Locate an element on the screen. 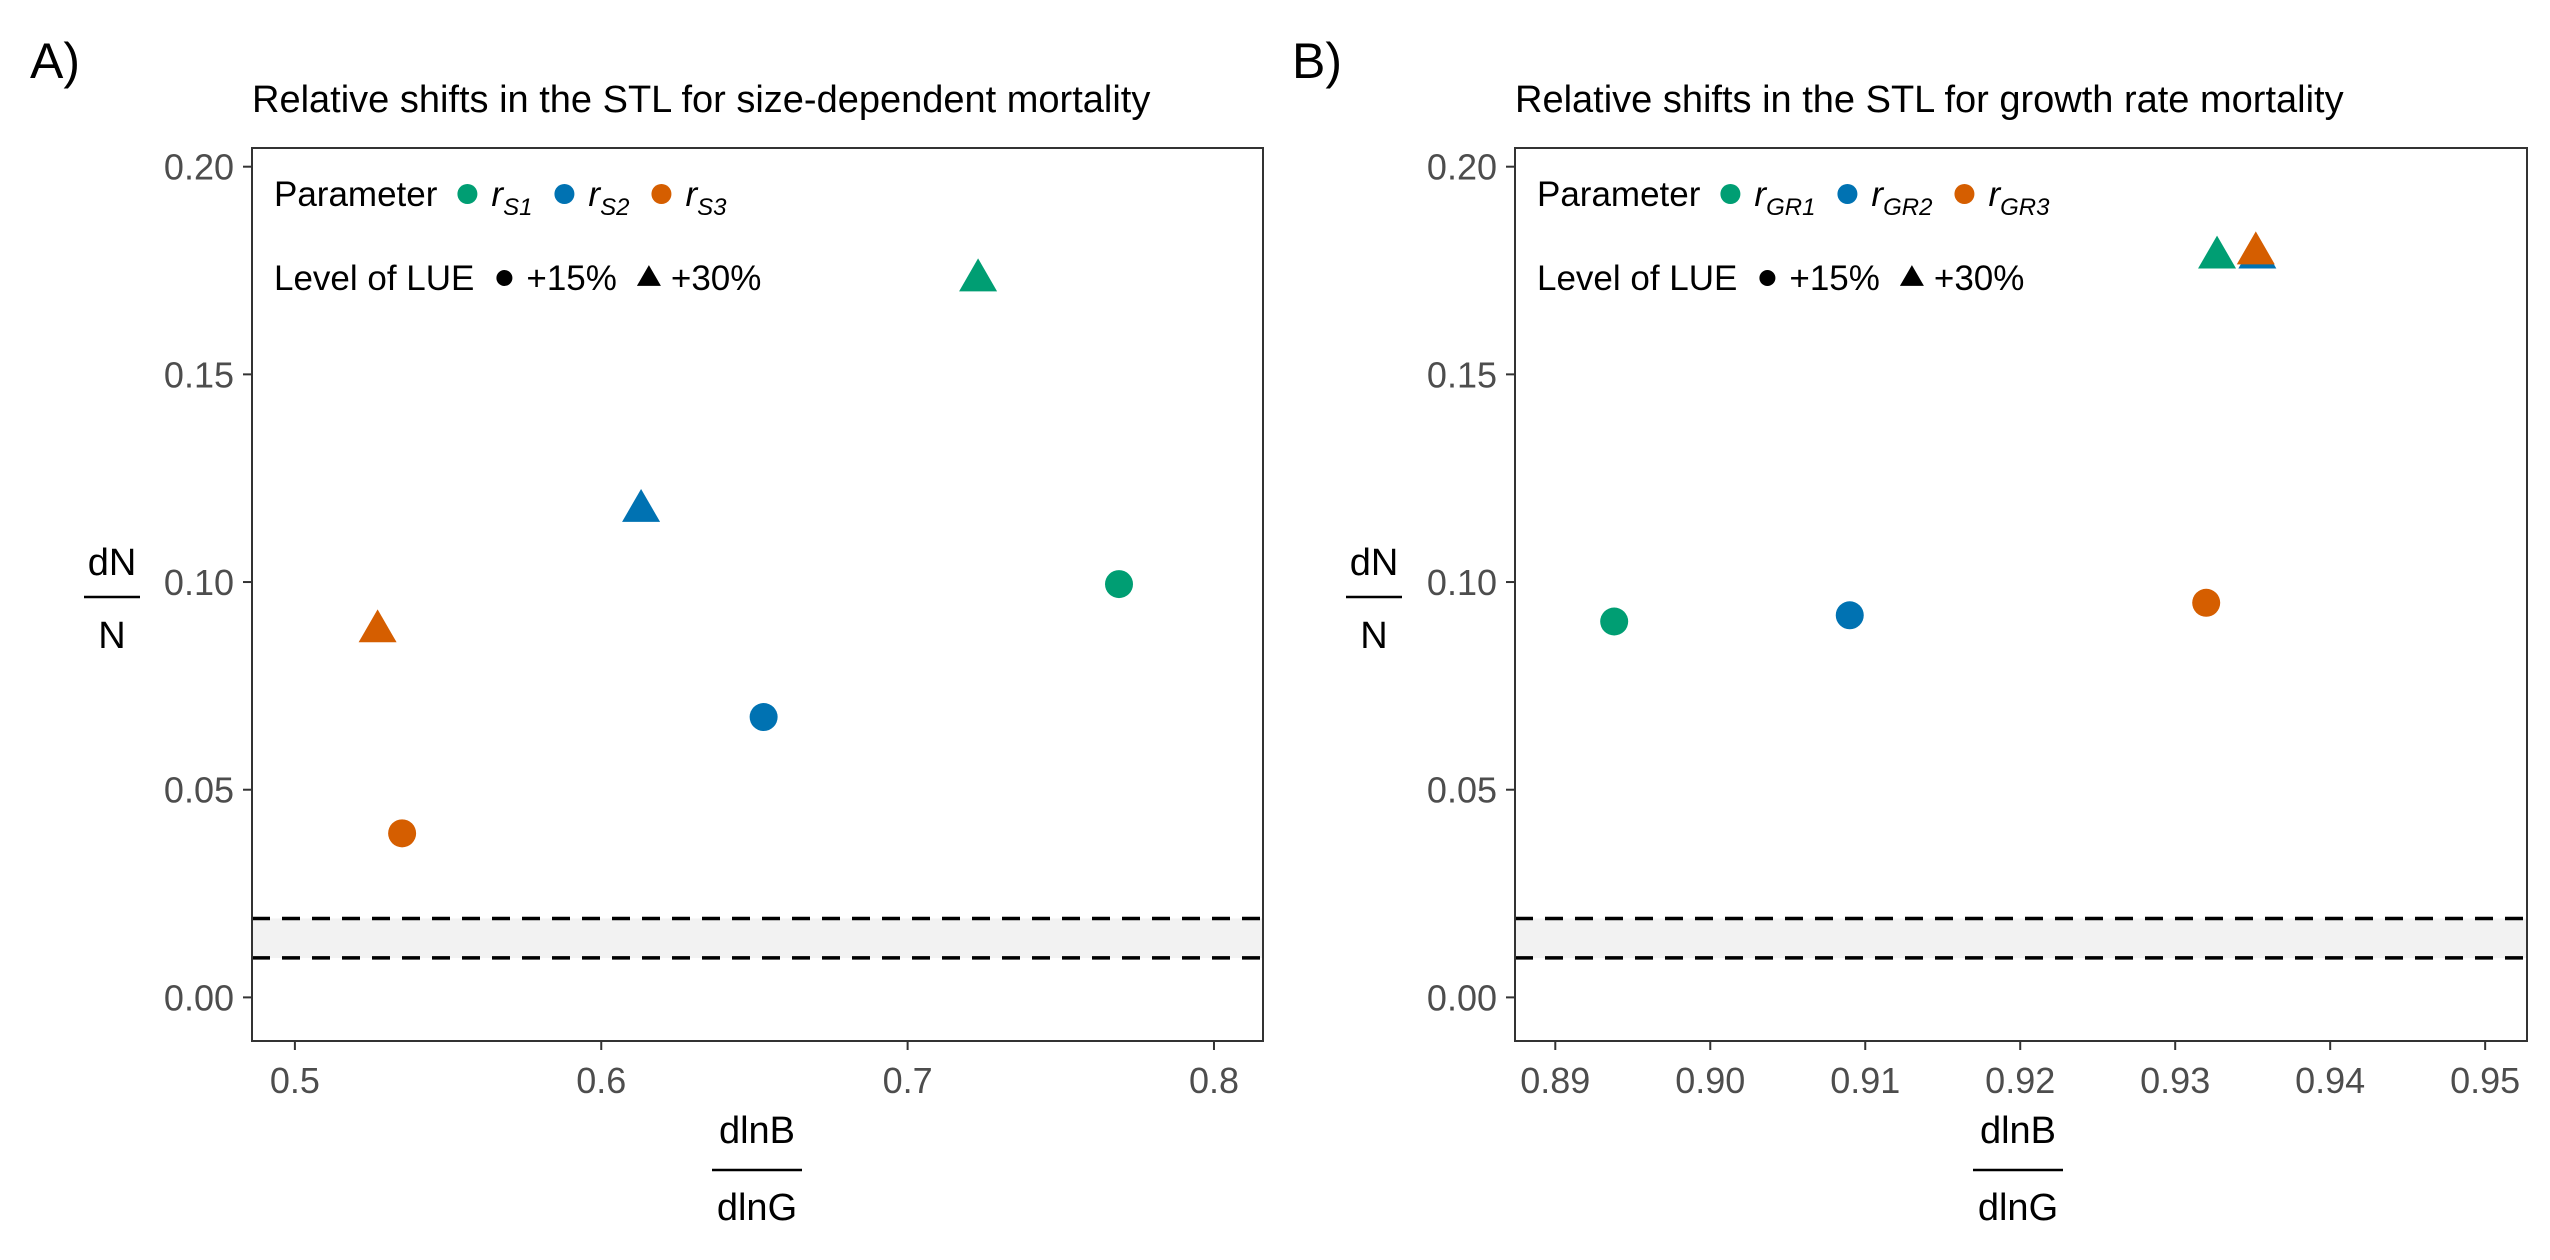 The image size is (2550, 1260). legend-level-title-b: Level of LUE is located at coordinates (1637, 278).